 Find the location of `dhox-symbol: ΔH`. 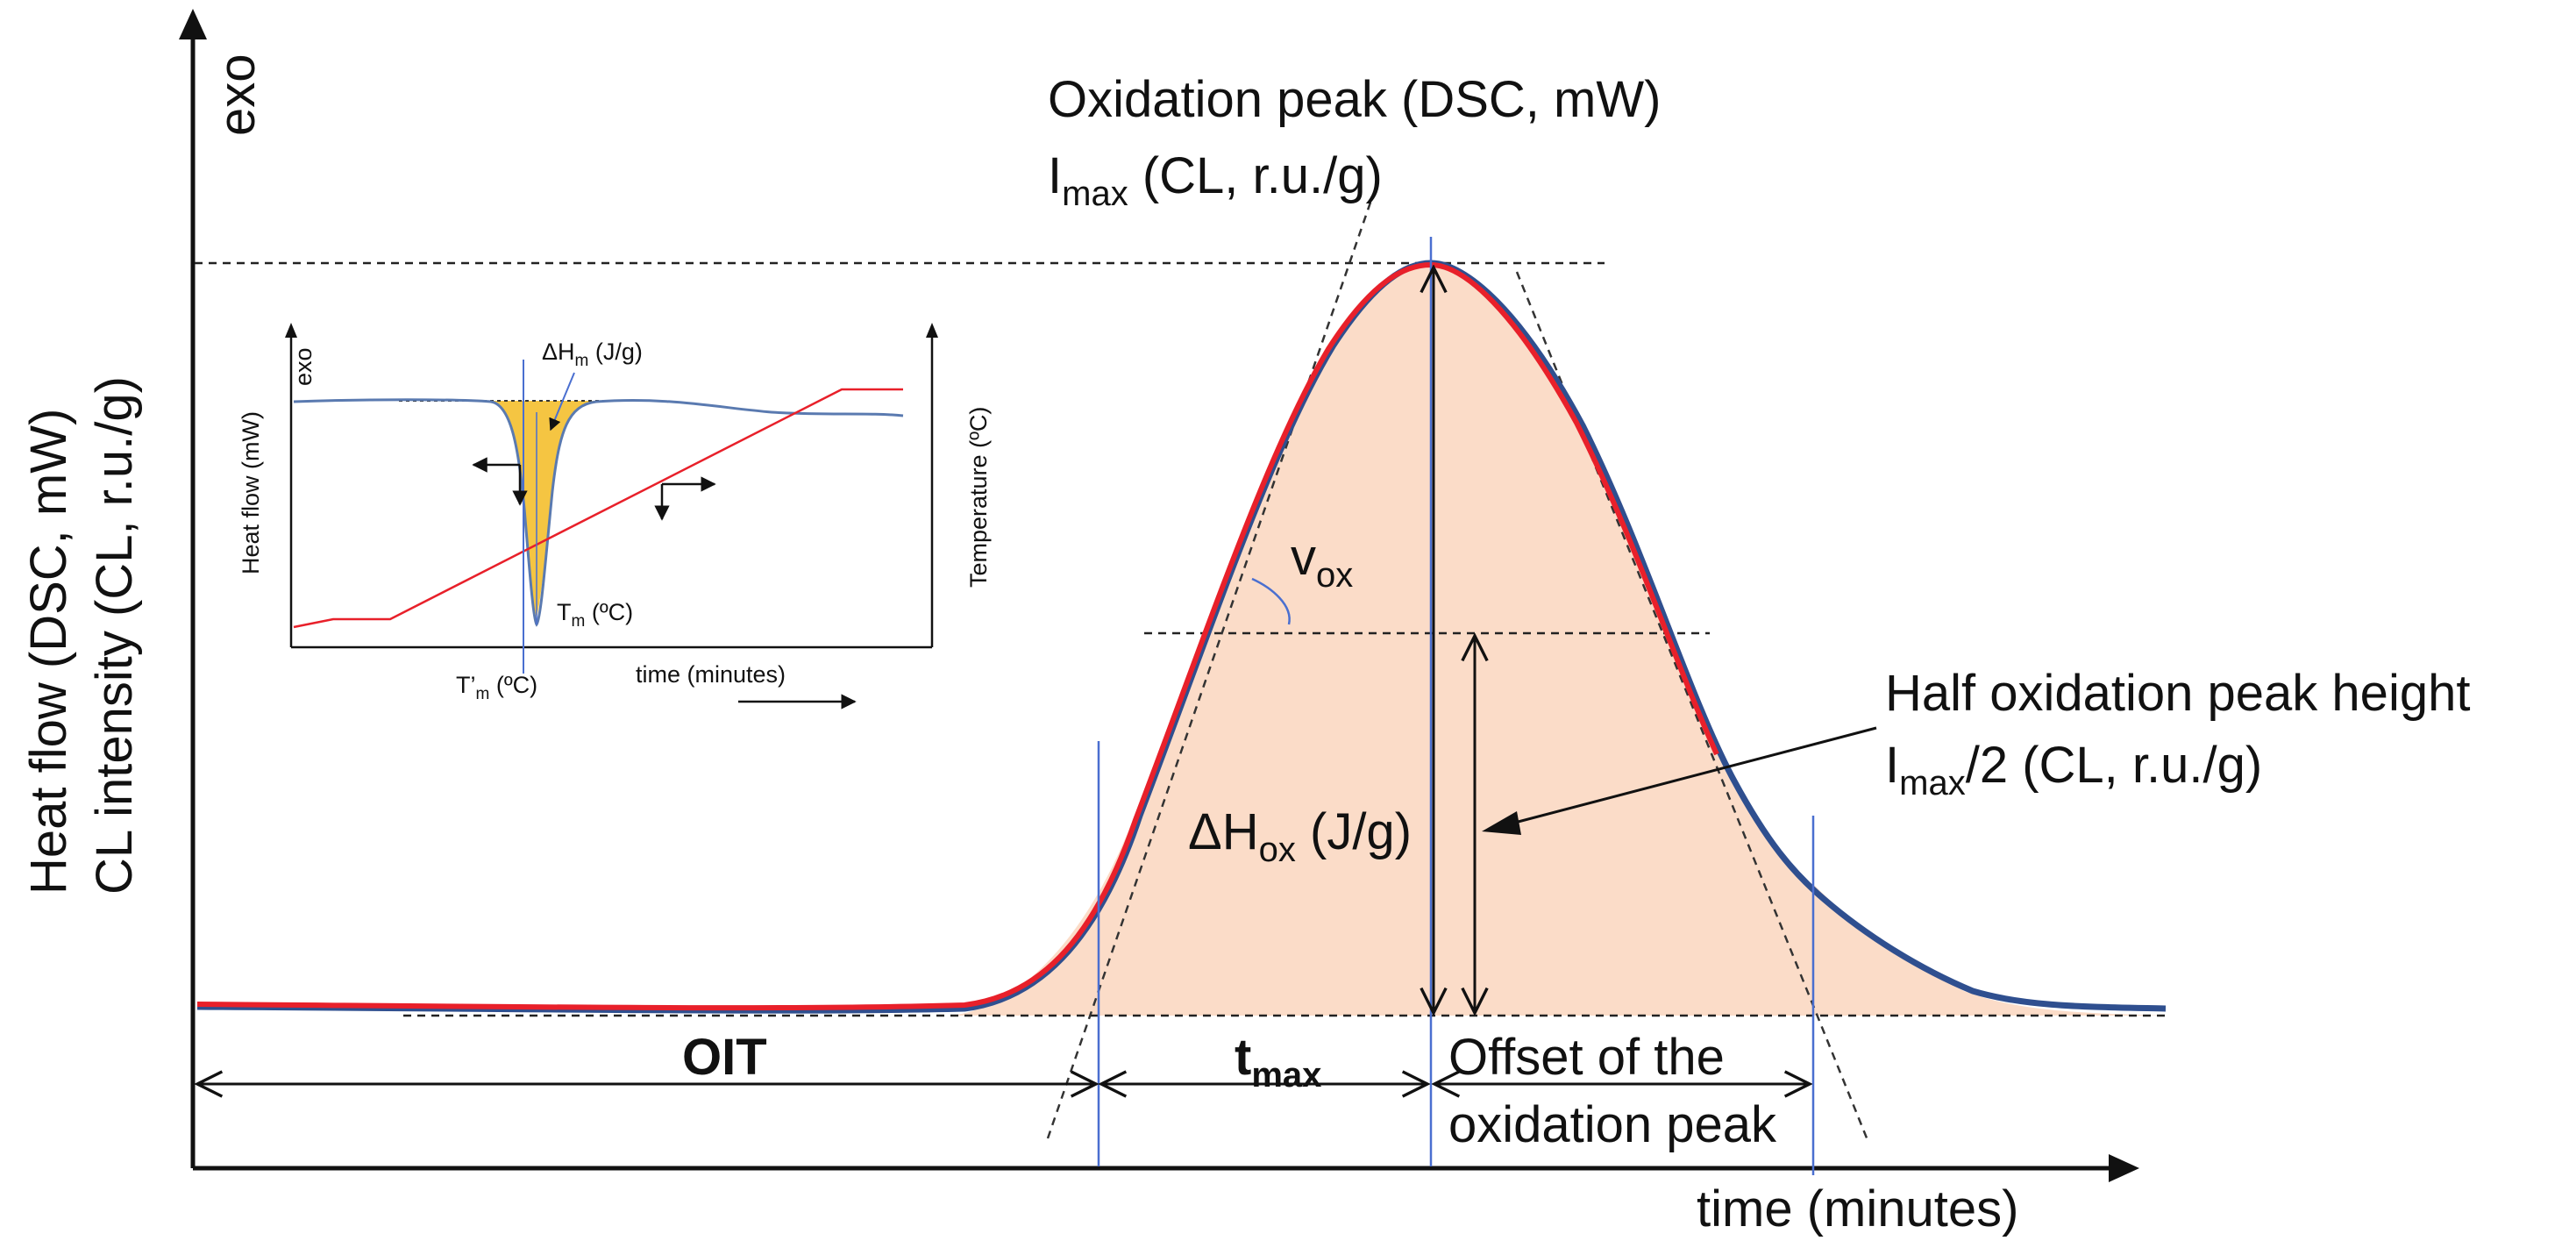

dhox-symbol: ΔH is located at coordinates (1223, 832).